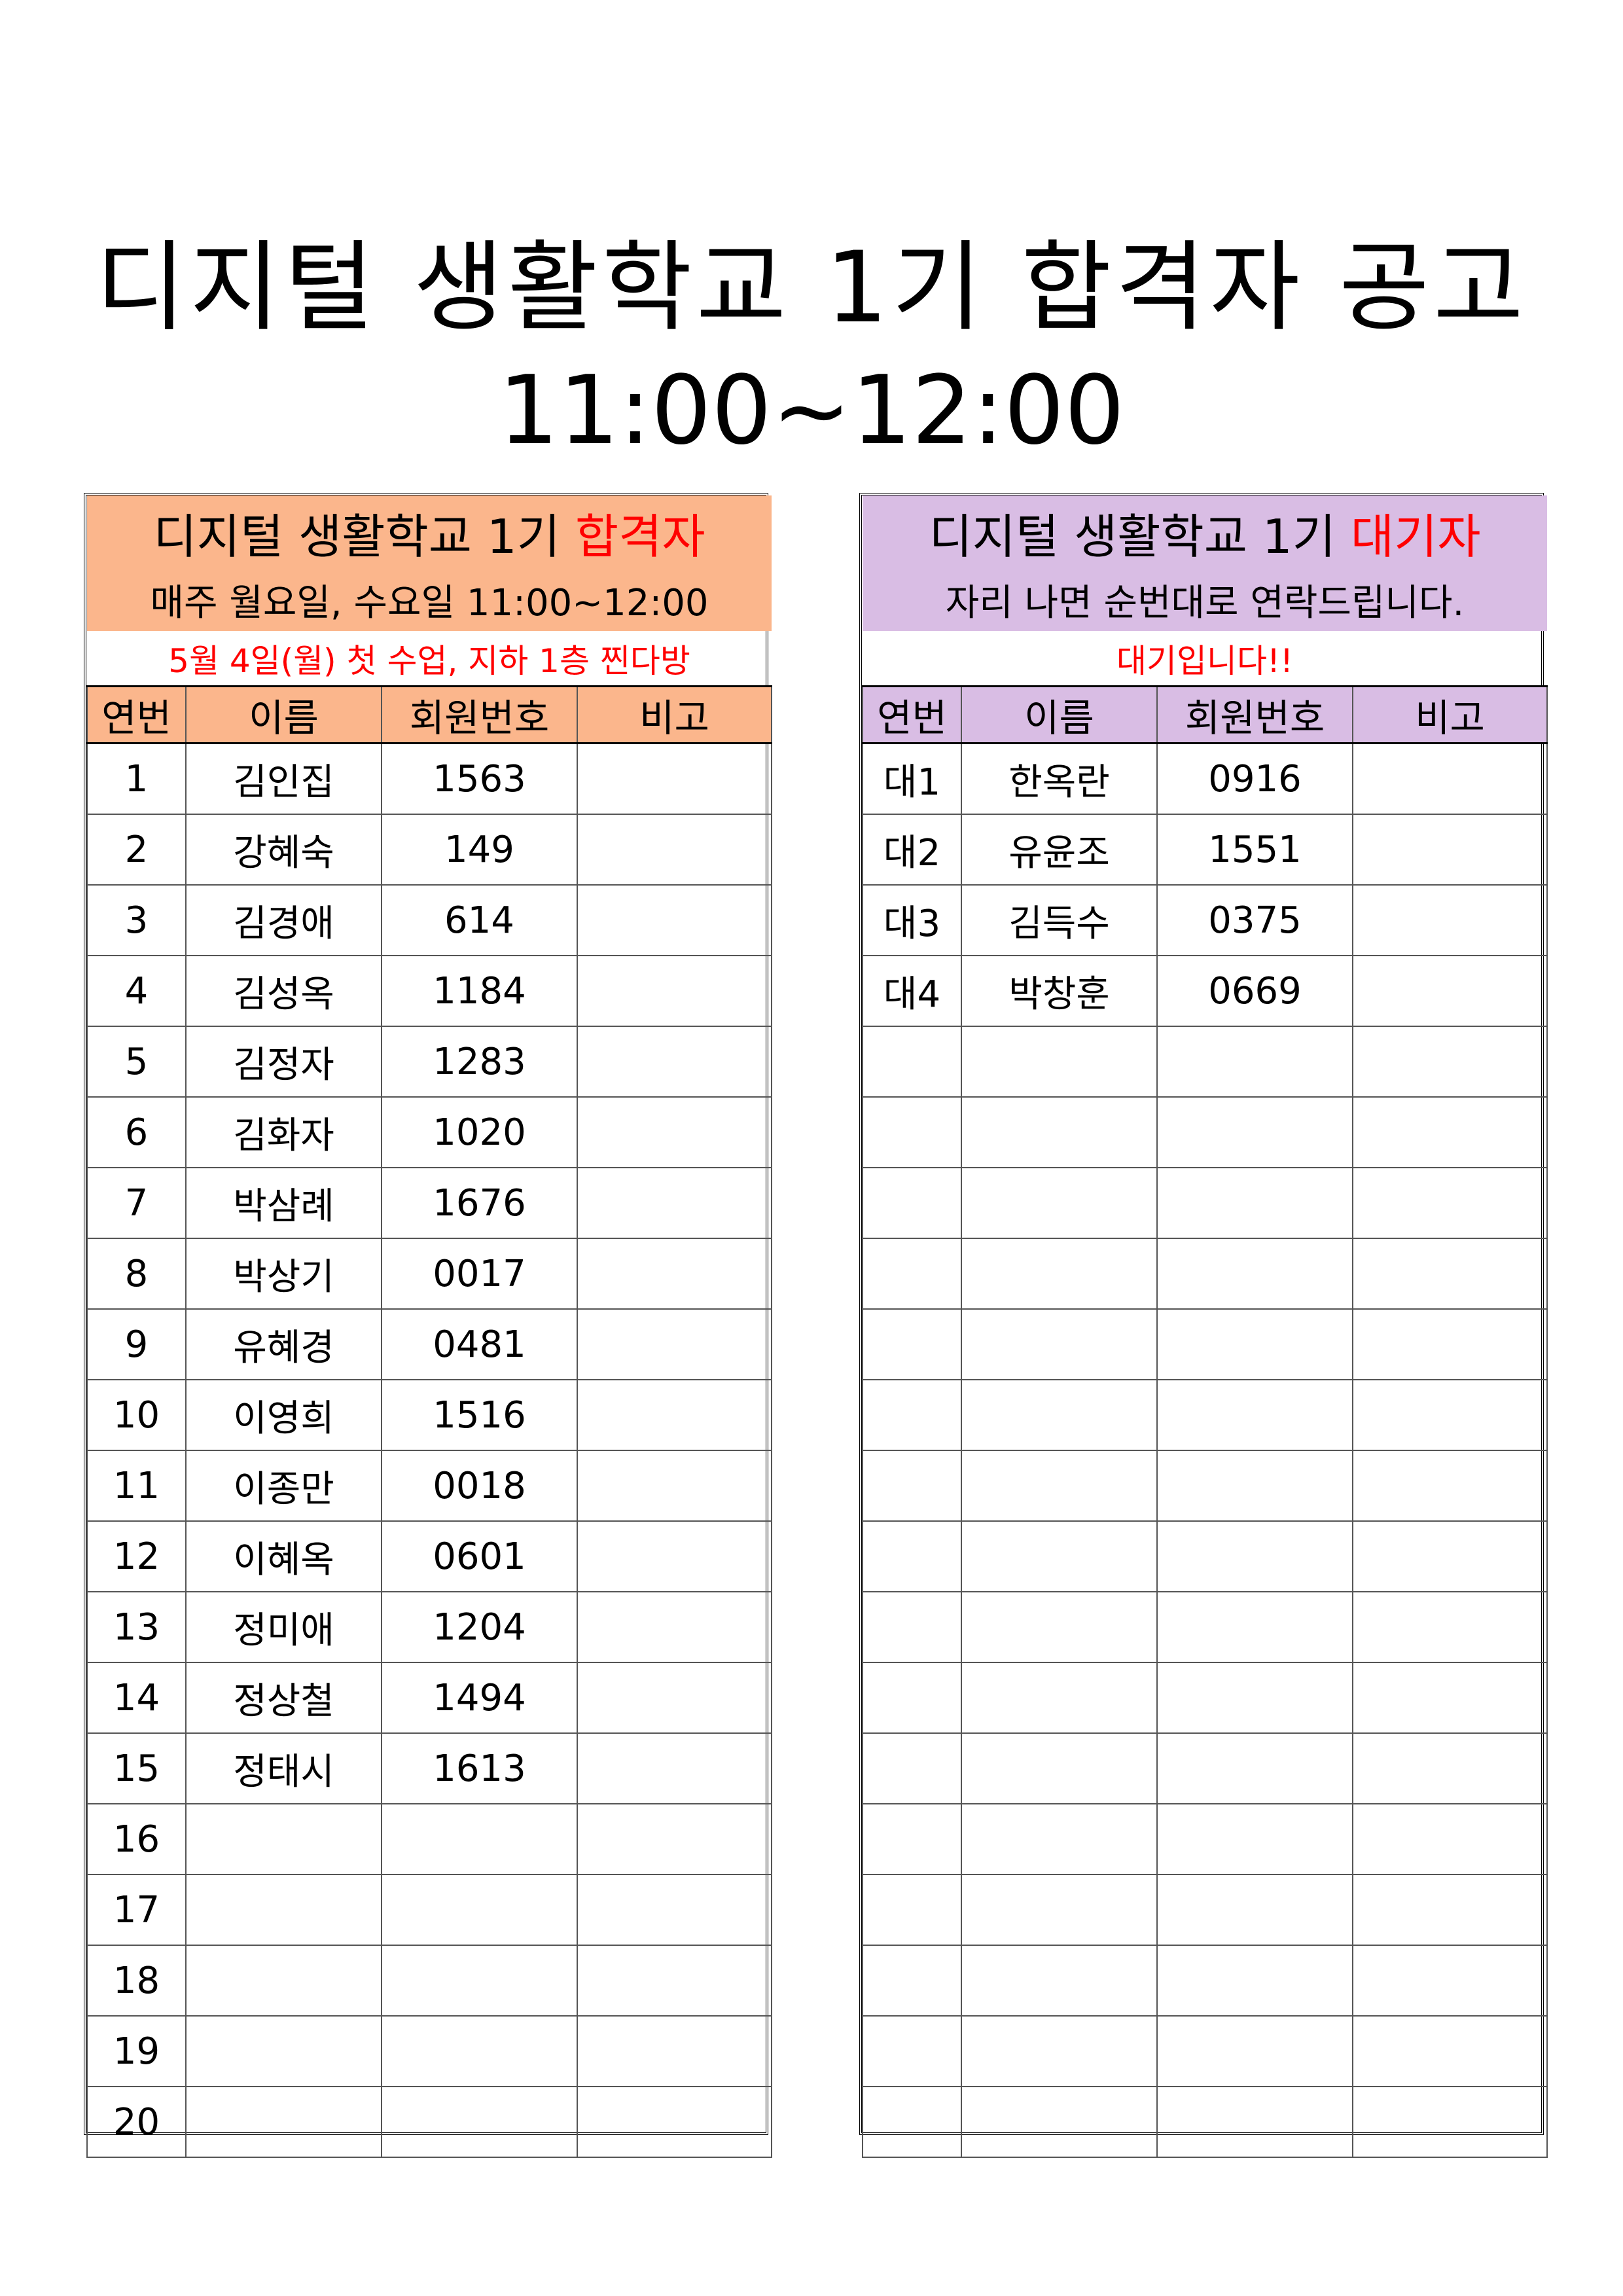  What do you see at coordinates (136, 991) in the screenshot?
I see `table-cell: 4` at bounding box center [136, 991].